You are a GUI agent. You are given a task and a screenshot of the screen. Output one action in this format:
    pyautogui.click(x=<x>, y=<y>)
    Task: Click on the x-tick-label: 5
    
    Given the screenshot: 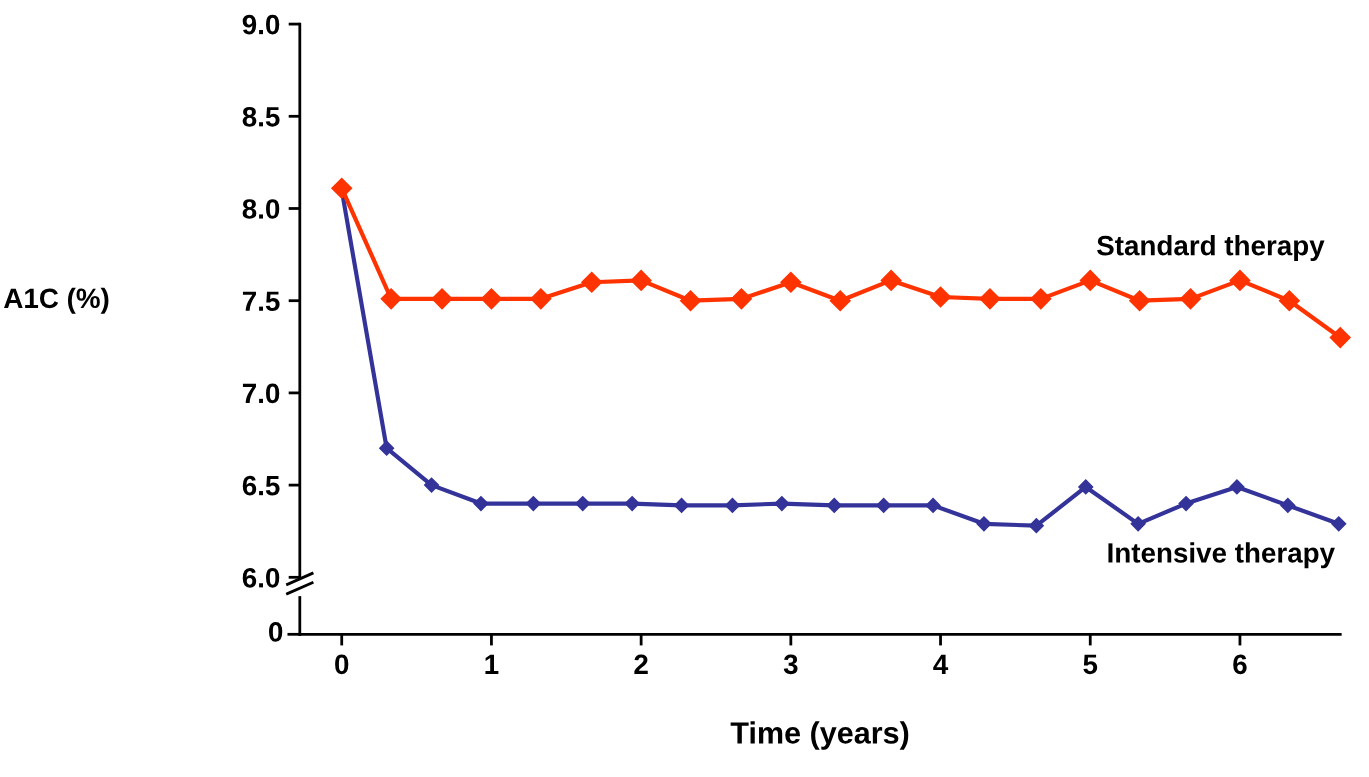 What is the action you would take?
    pyautogui.click(x=1090, y=664)
    